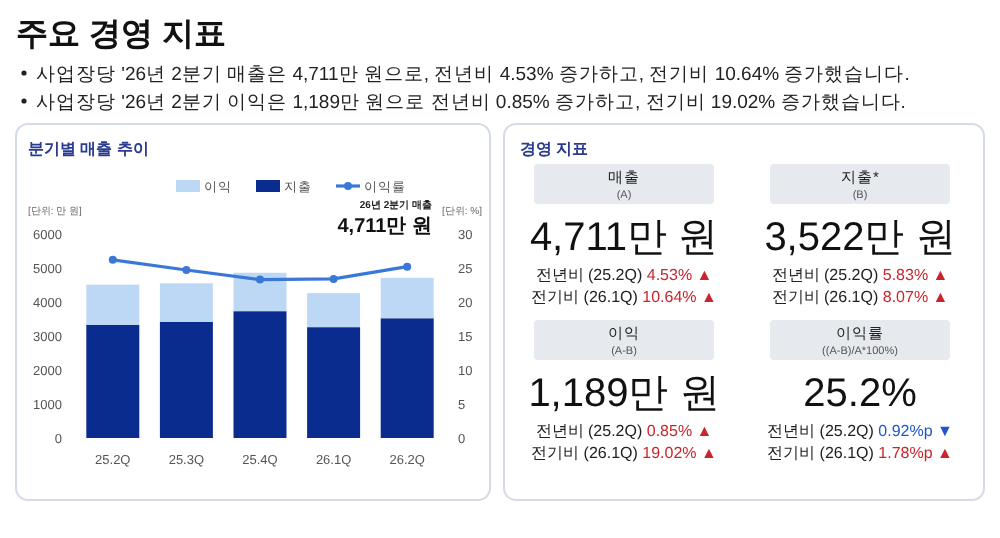  What do you see at coordinates (860, 453) in the screenshot?
I see `text: 전기비 (26.1Q) 1.78%p ▲` at bounding box center [860, 453].